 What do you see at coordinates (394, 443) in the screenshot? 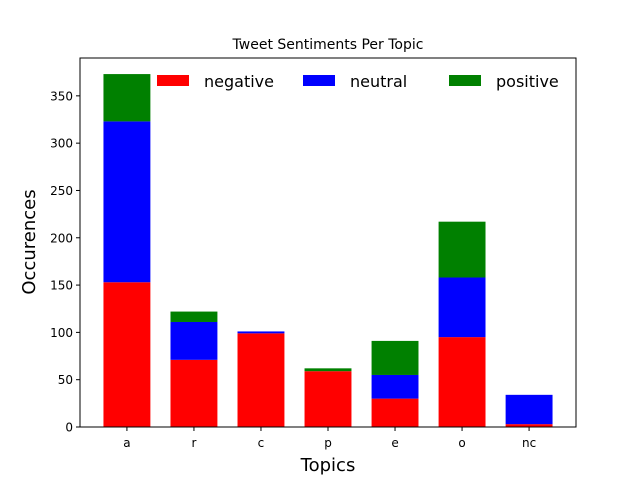
I see `x-tick-label: e` at bounding box center [394, 443].